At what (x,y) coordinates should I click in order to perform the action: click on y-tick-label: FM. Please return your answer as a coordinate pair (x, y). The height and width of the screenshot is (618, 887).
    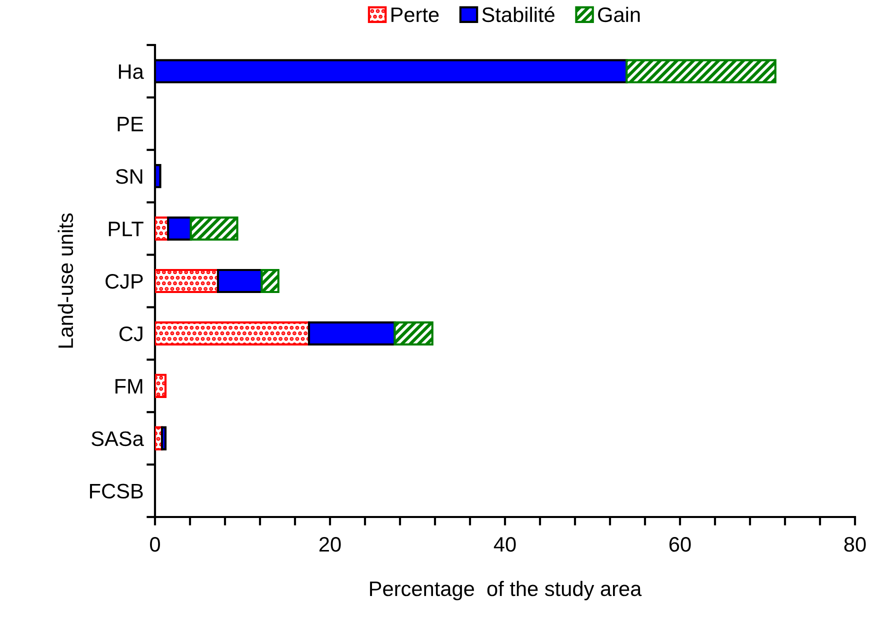
    Looking at the image, I should click on (129, 386).